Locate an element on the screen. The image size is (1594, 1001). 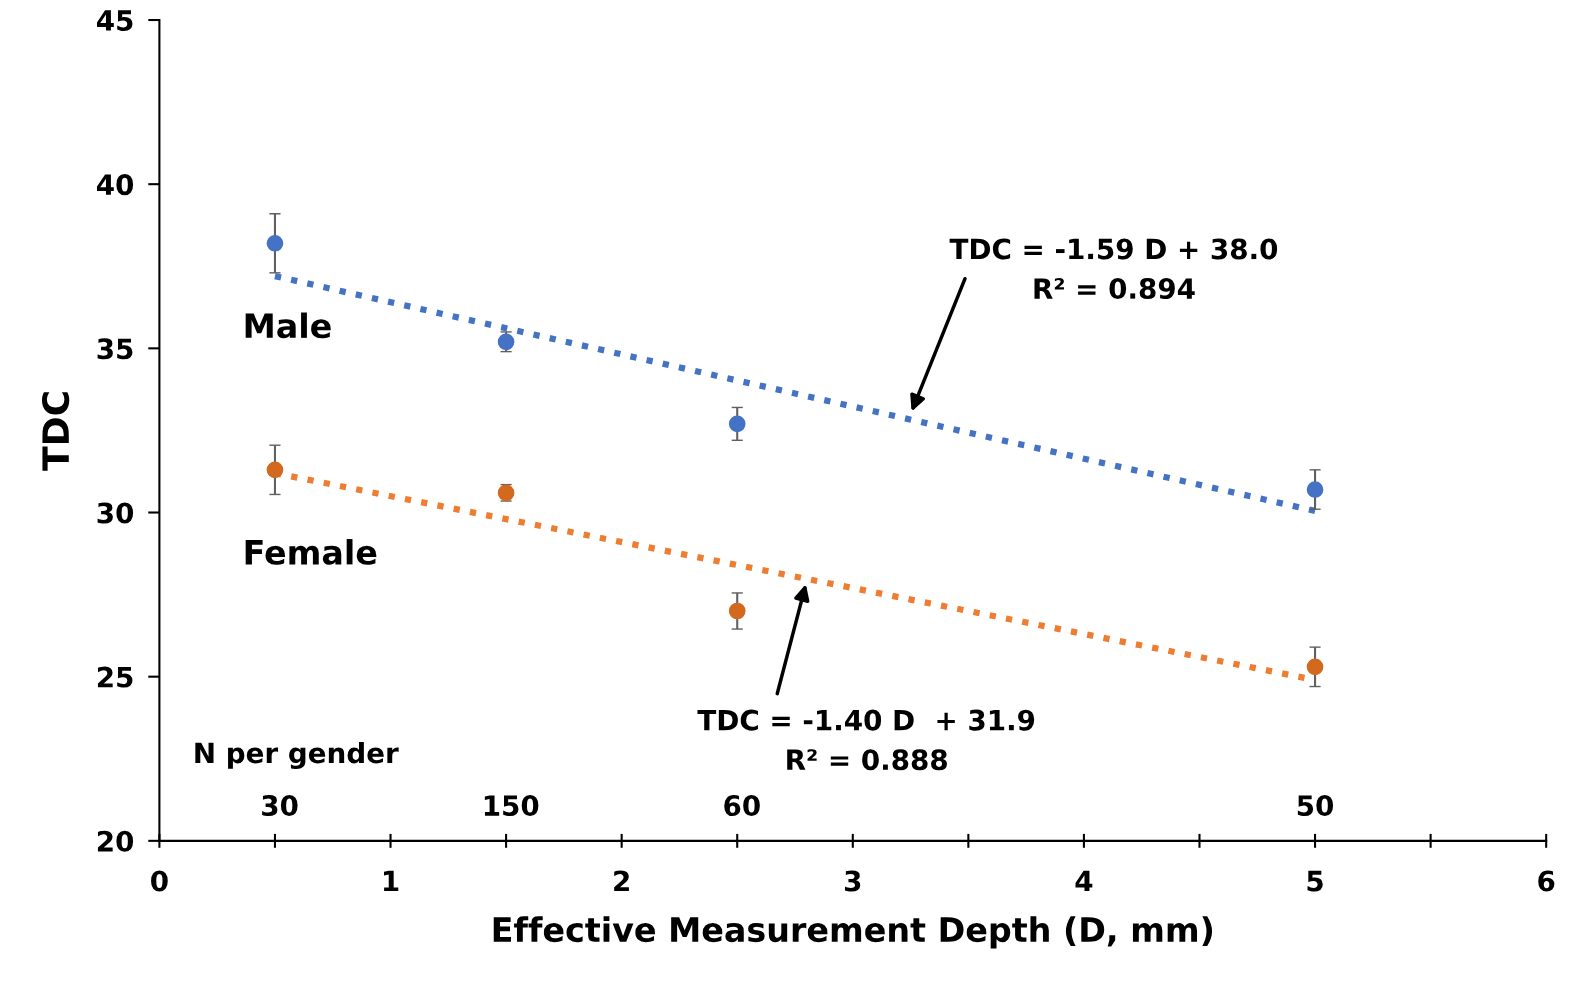
x-tick-label: 0 is located at coordinates (159, 881).